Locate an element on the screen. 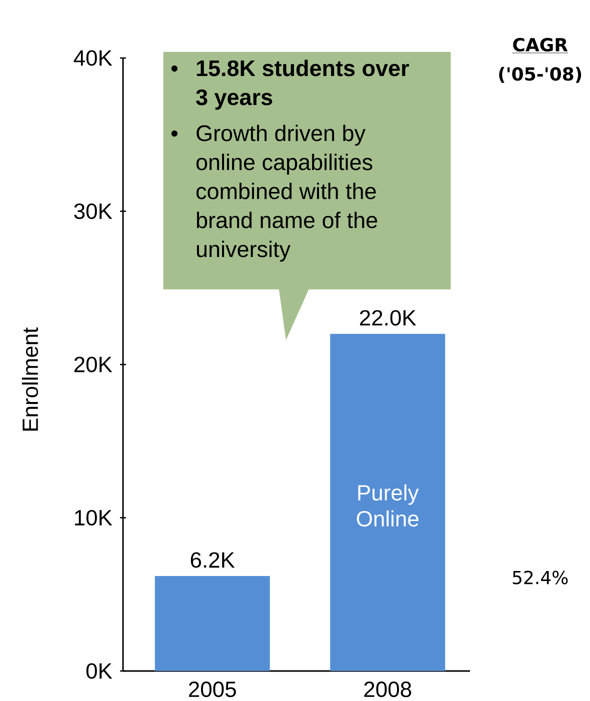  data-label: 6.2K is located at coordinates (212, 560).